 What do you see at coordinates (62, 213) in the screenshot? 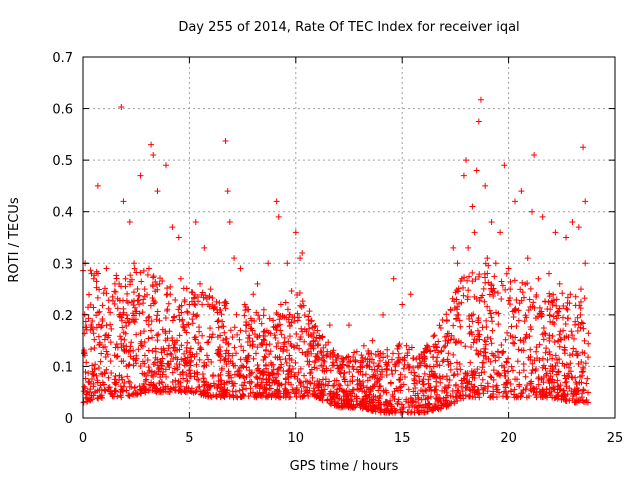
I see `y-tick-label: 0.4` at bounding box center [62, 213].